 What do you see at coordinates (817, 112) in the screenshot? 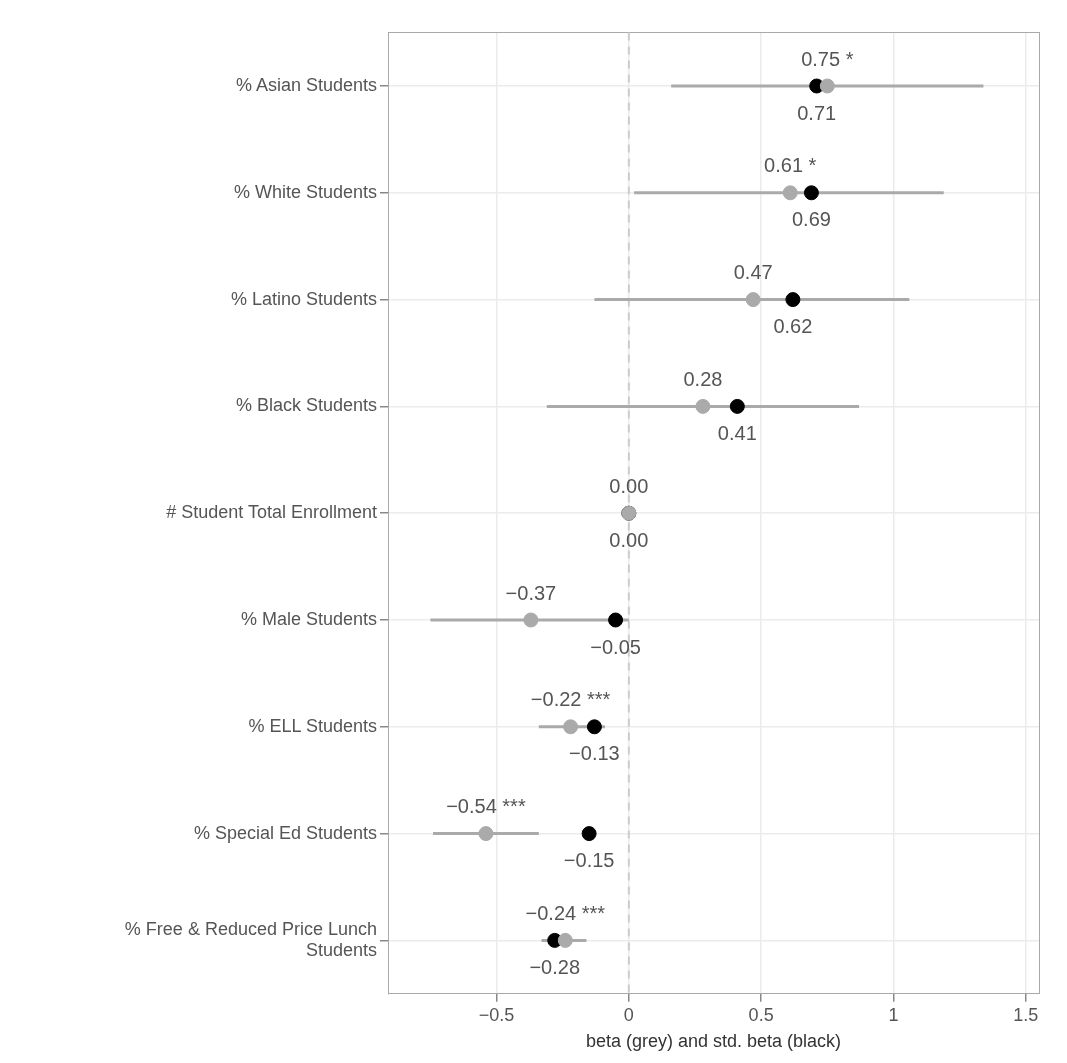
I see `data-label: 0.71` at bounding box center [817, 112].